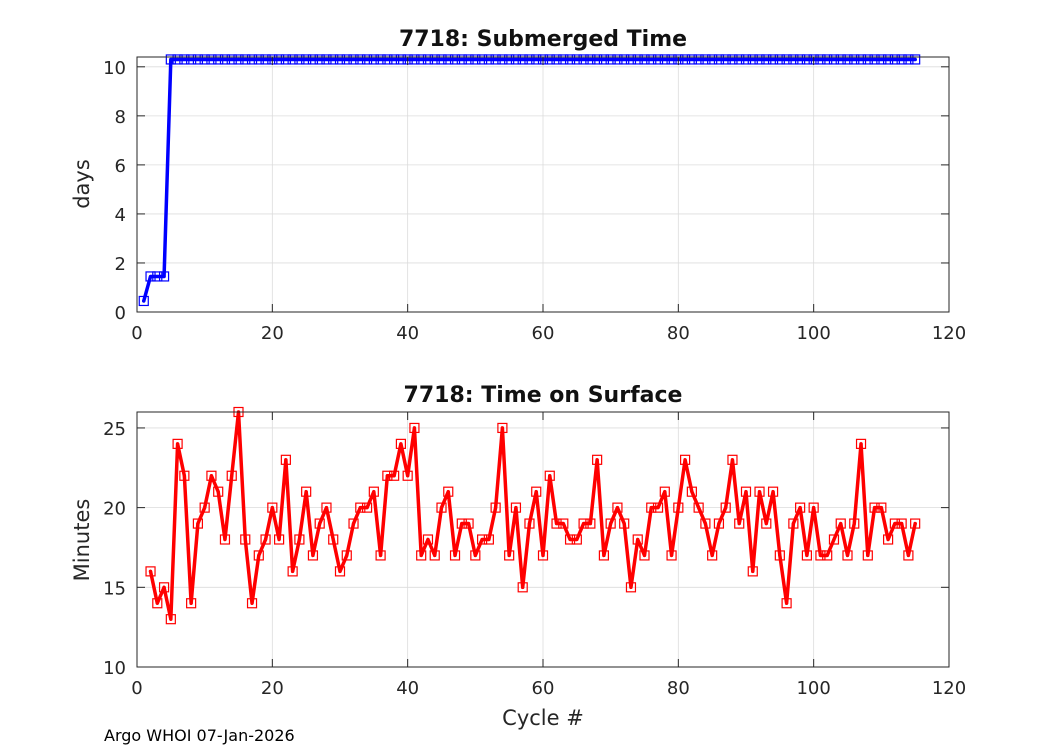 This screenshot has height=750, width=1050. I want to click on y-tick-label: 0, so click(120, 313).